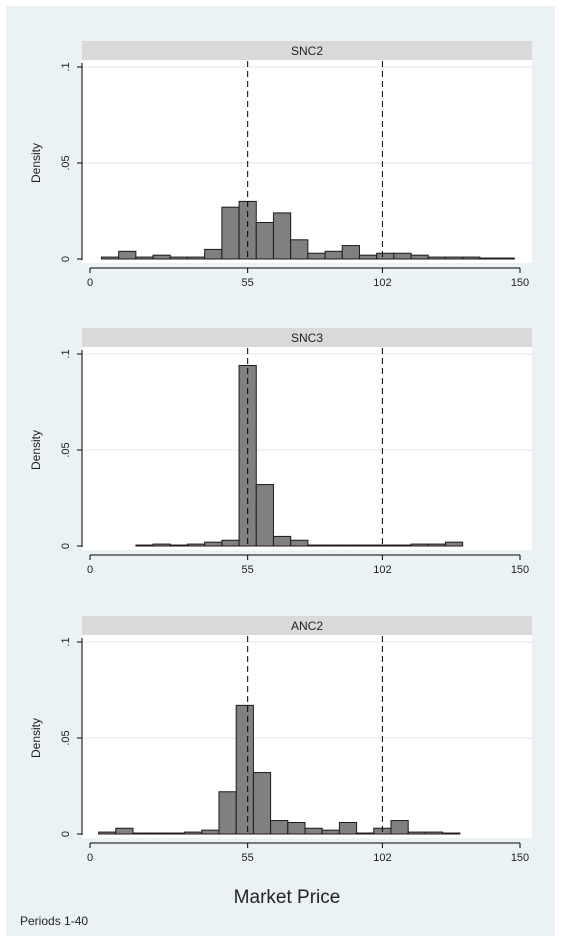 Image resolution: width=561 pixels, height=942 pixels. What do you see at coordinates (54, 921) in the screenshot?
I see `periods-note: Periods 1-40` at bounding box center [54, 921].